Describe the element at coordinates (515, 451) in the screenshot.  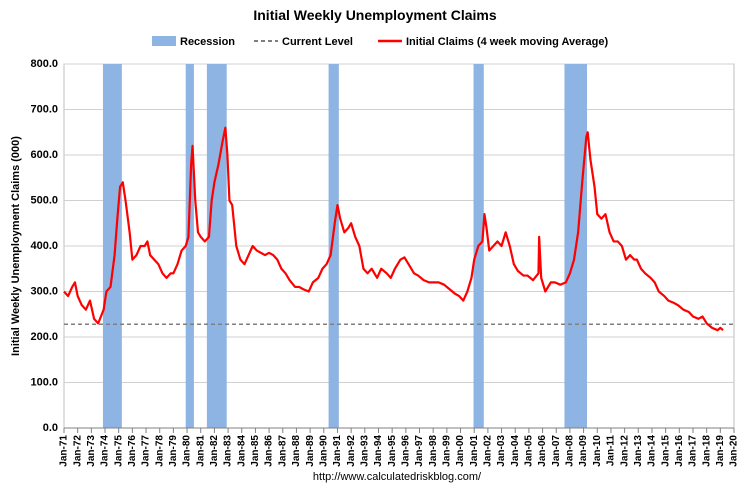
I see `x-tick-label: Jan-04` at that location.